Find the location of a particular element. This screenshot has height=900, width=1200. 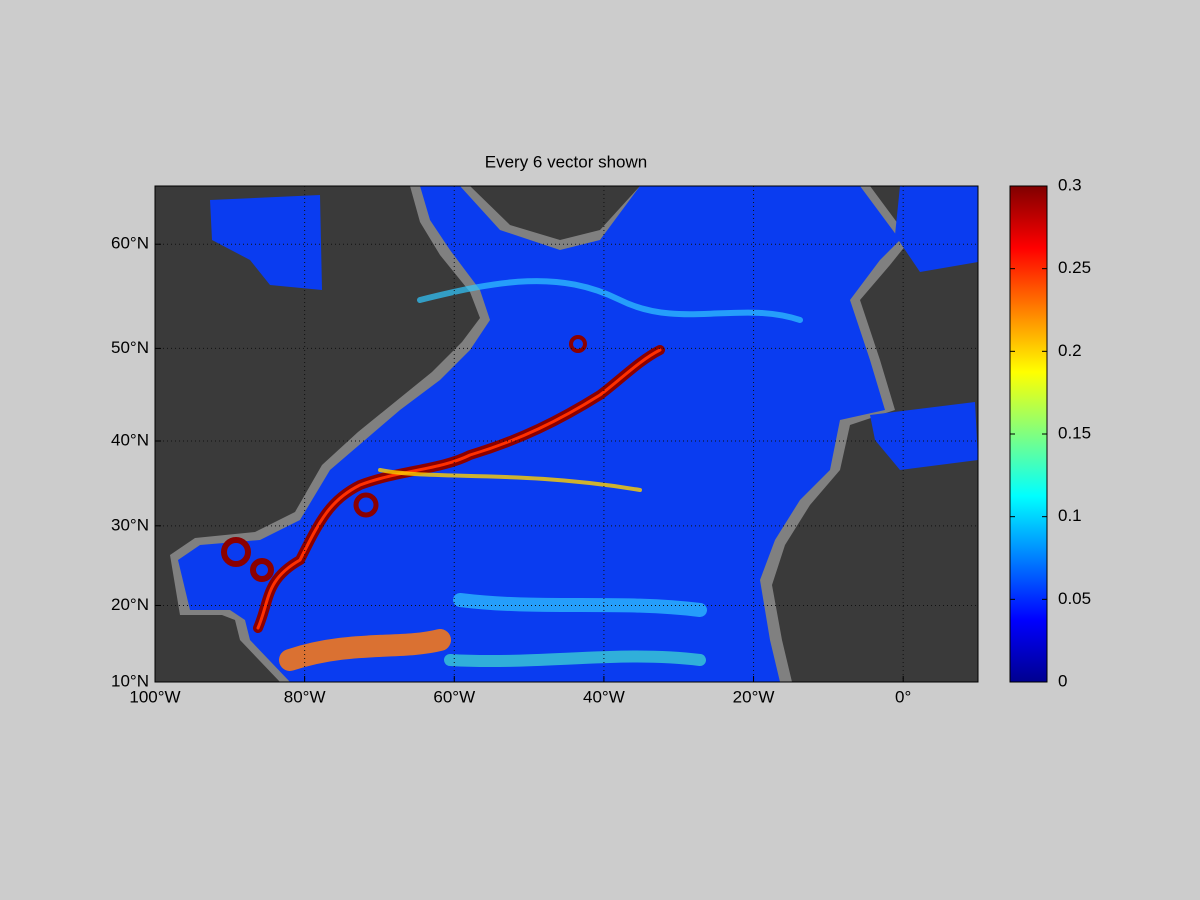

y-tick-label: 40°N is located at coordinates (130, 439).